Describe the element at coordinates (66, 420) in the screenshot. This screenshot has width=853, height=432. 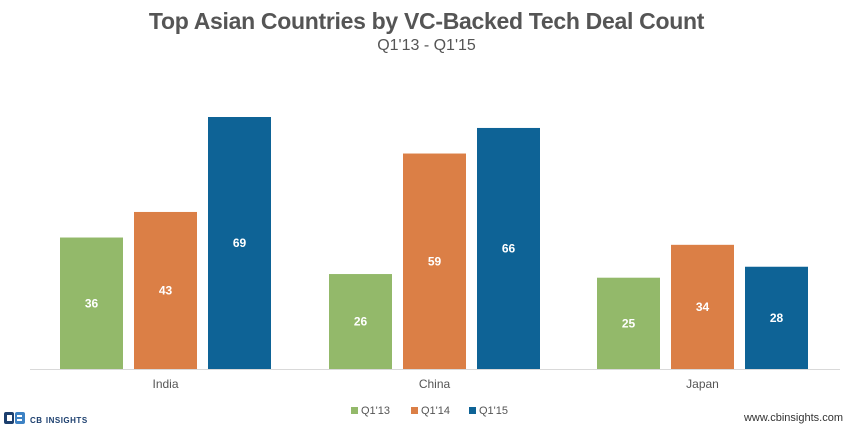
I see `logo-word-text: INSIGHTS` at that location.